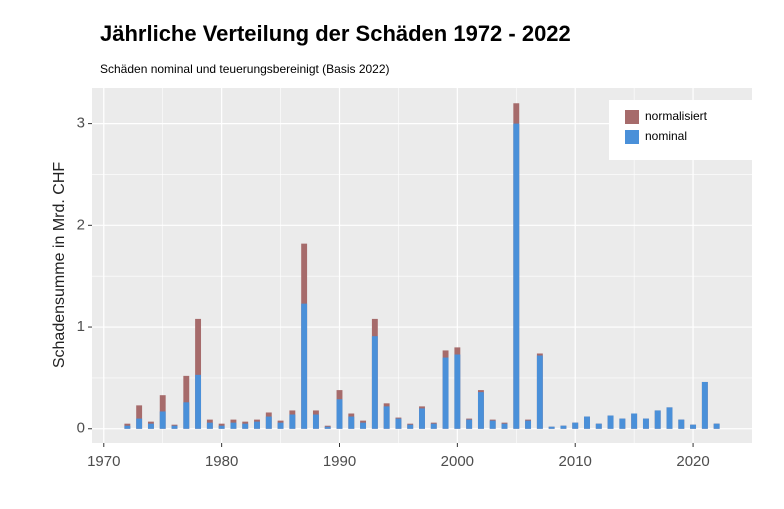  What do you see at coordinates (59, 265) in the screenshot?
I see `y-axis-label: Schadensumme in Mrd. CHF` at bounding box center [59, 265].